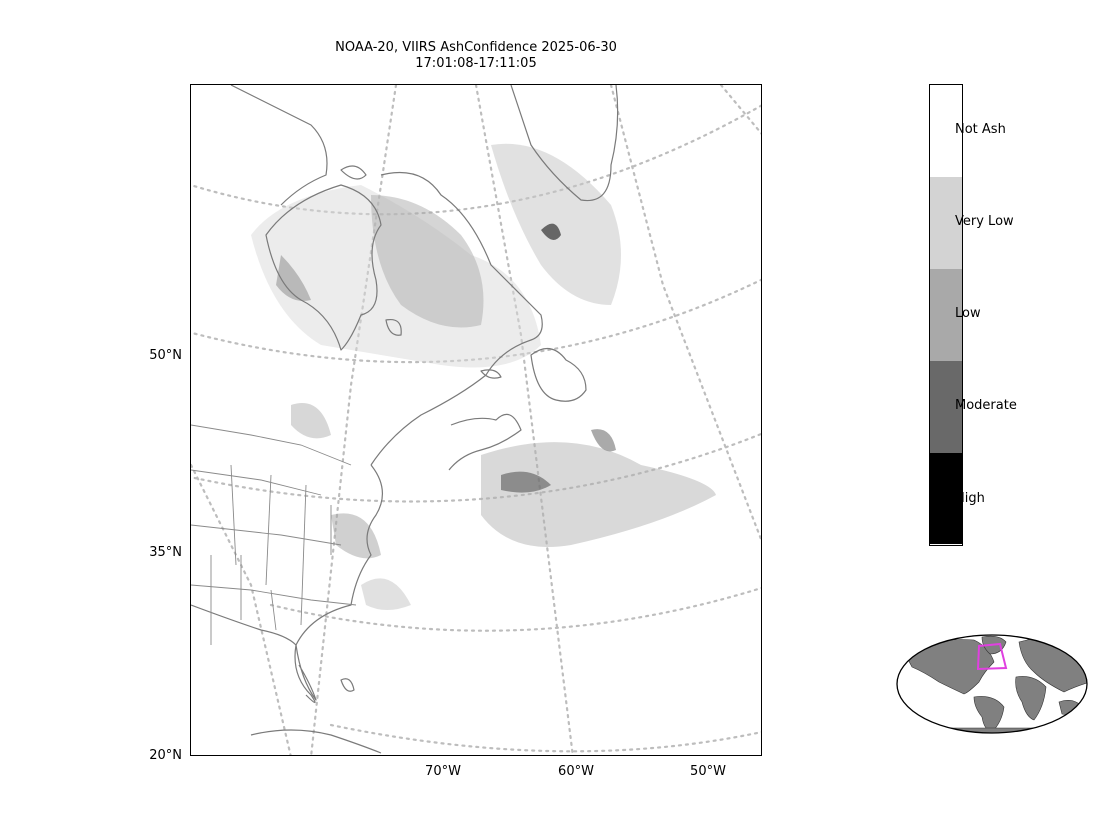  I want to click on inset-canvas, so click(992, 684).